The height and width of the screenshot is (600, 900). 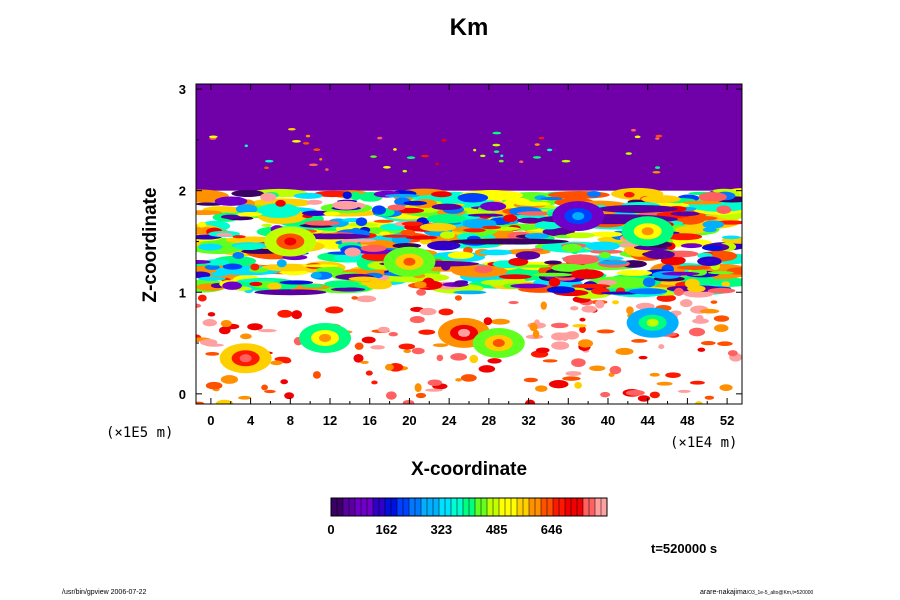 What do you see at coordinates (104, 592) in the screenshot?
I see `footer-left: /usr/bin/gpview 2006-07-22` at bounding box center [104, 592].